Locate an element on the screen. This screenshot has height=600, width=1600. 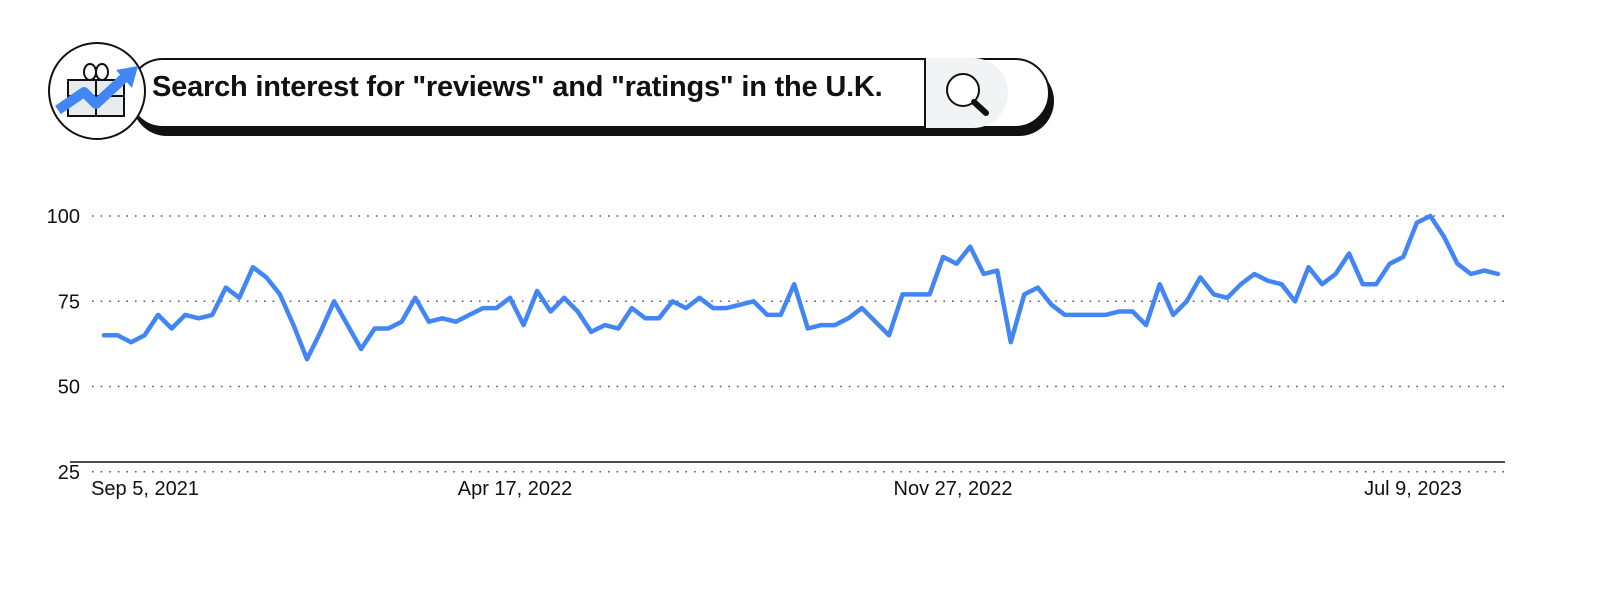
x-tick-label: Nov 27, 2022 is located at coordinates (953, 489).